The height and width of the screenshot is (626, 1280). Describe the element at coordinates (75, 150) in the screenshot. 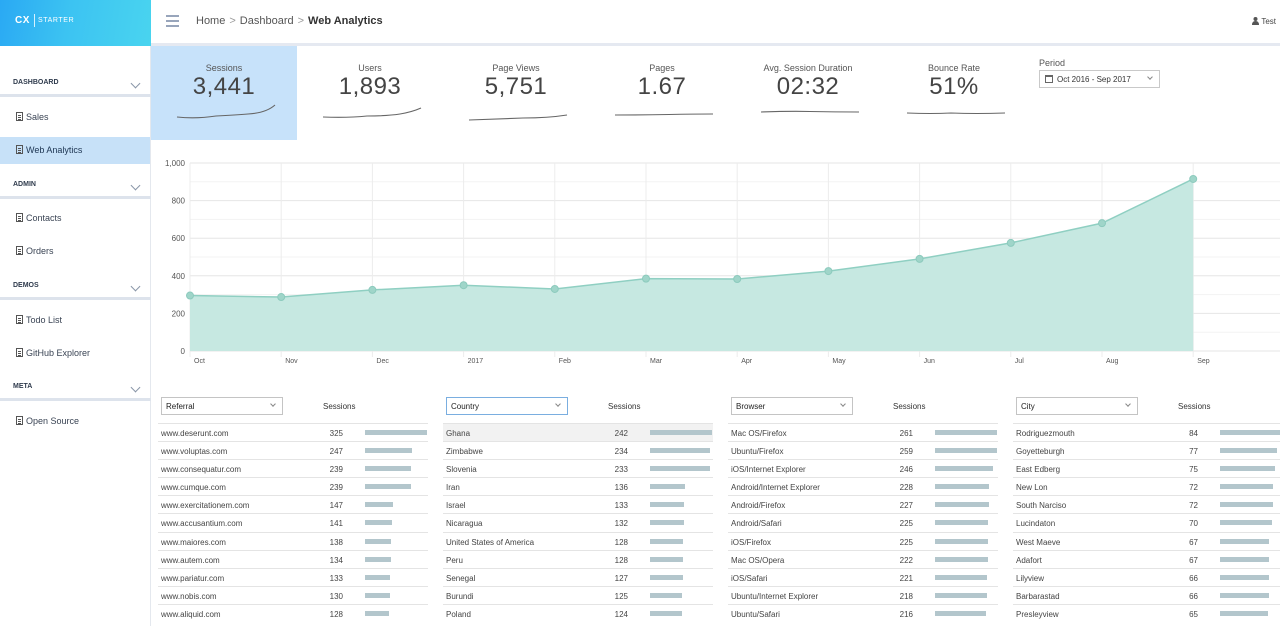

I see `sidebar-item-web-analytics: Web Analytics` at that location.